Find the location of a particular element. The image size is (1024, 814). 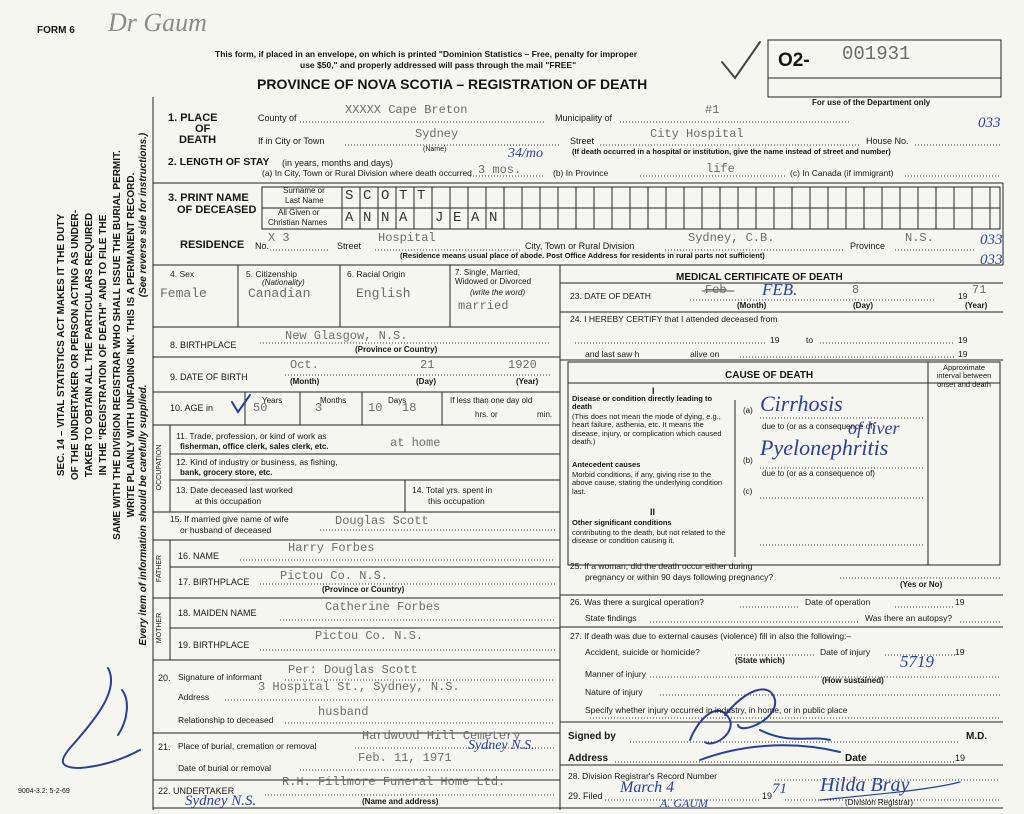

kind-label: Accident, suicide or homicide? is located at coordinates (642, 652).